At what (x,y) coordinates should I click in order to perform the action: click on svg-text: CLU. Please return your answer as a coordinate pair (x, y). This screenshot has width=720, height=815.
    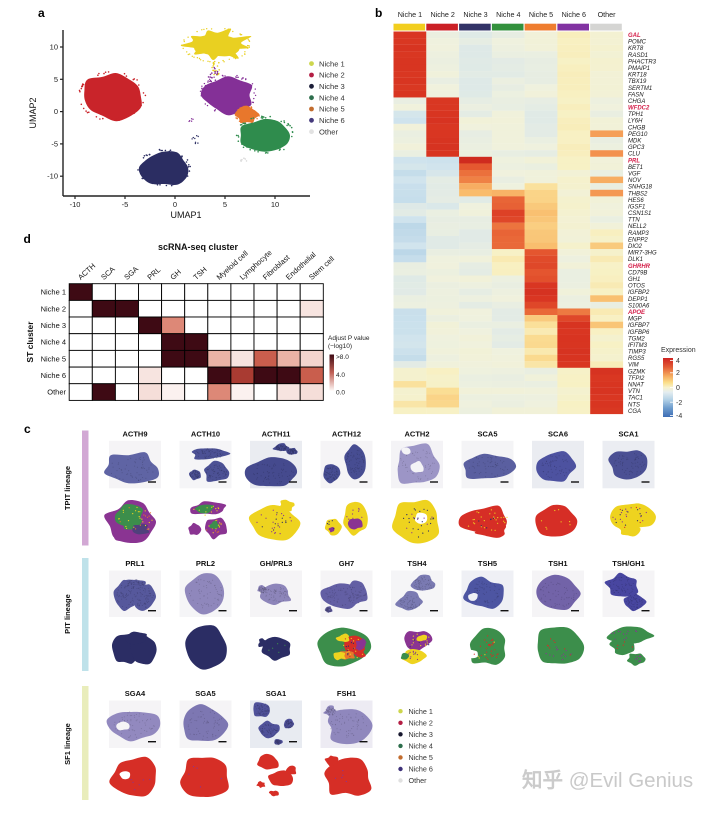
    Looking at the image, I should click on (634, 155).